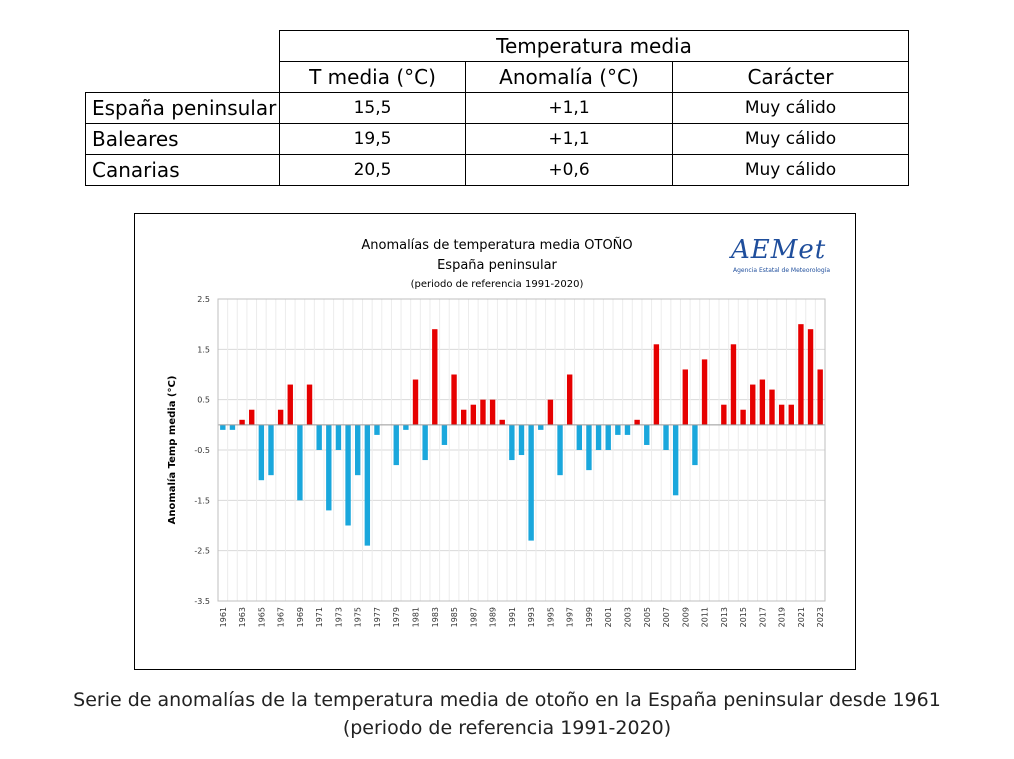 This screenshot has width=1014, height=759. Describe the element at coordinates (396, 617) in the screenshot. I see `x-tick-label: 1979` at that location.